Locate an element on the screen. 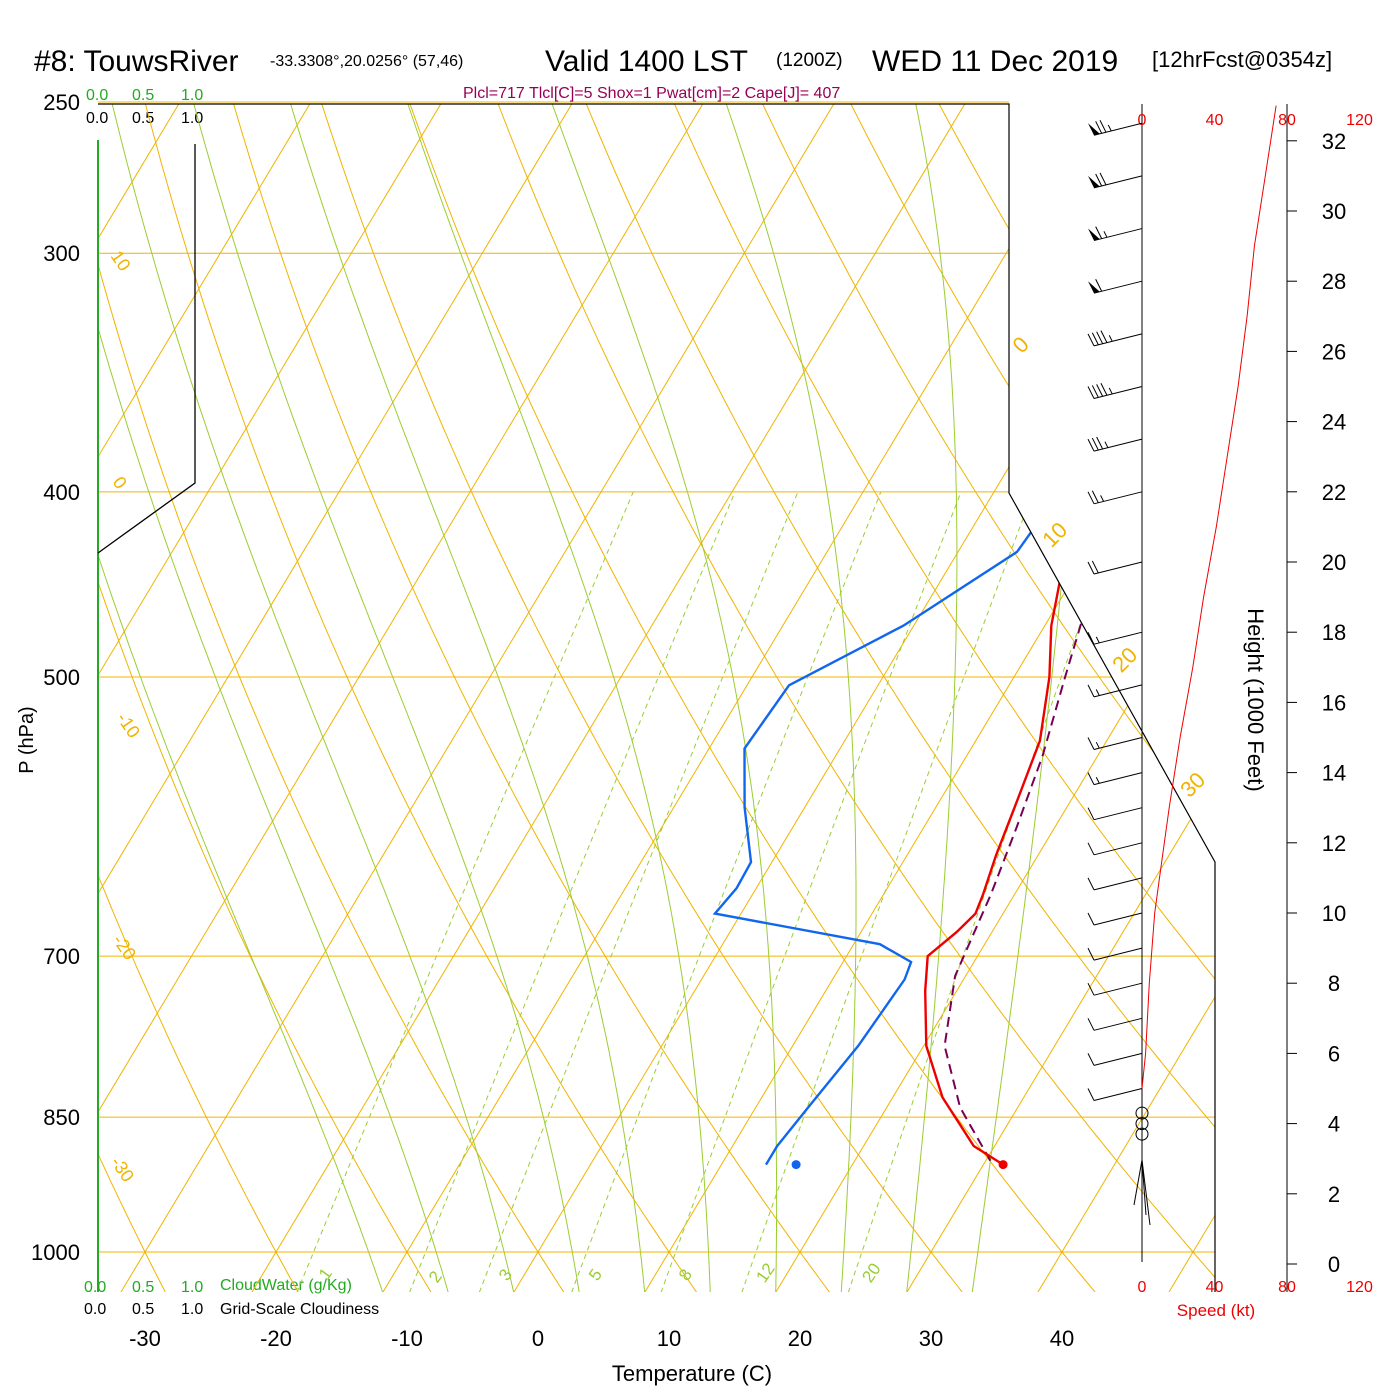 The image size is (1400, 1400). dry-adiabat-label: 10 is located at coordinates (1054, 534).